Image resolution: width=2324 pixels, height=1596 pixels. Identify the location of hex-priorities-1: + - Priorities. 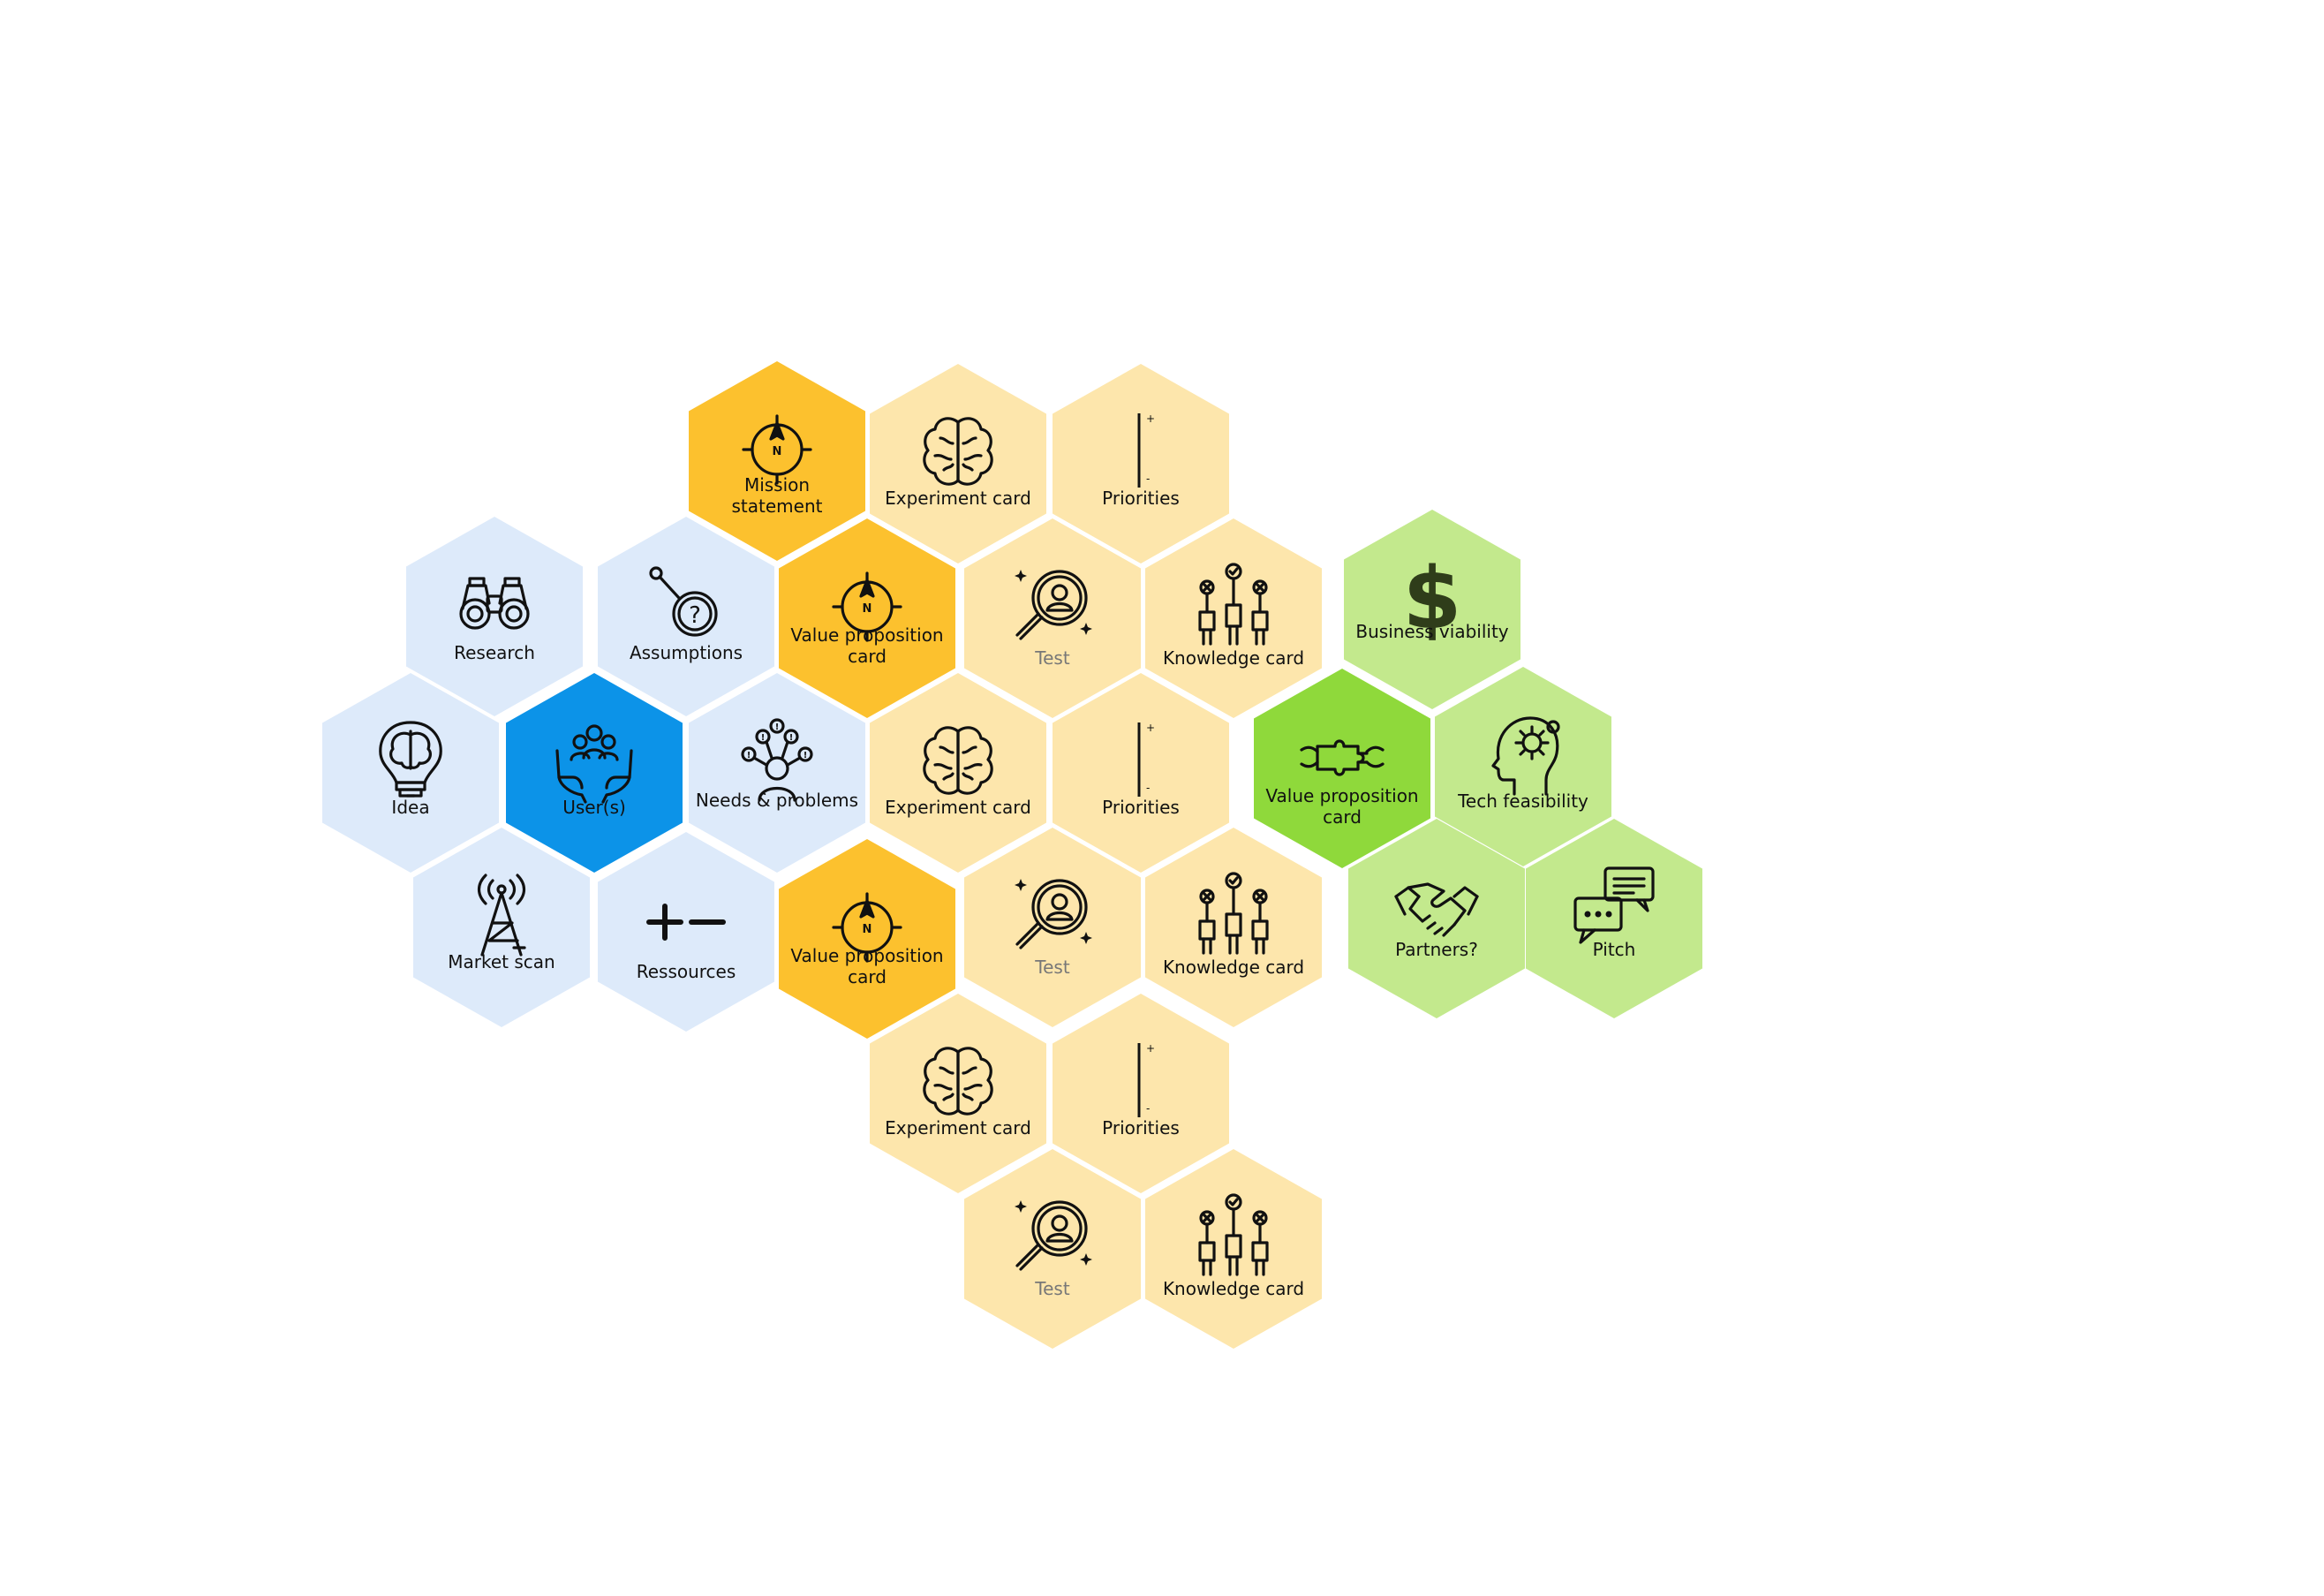
(1141, 464).